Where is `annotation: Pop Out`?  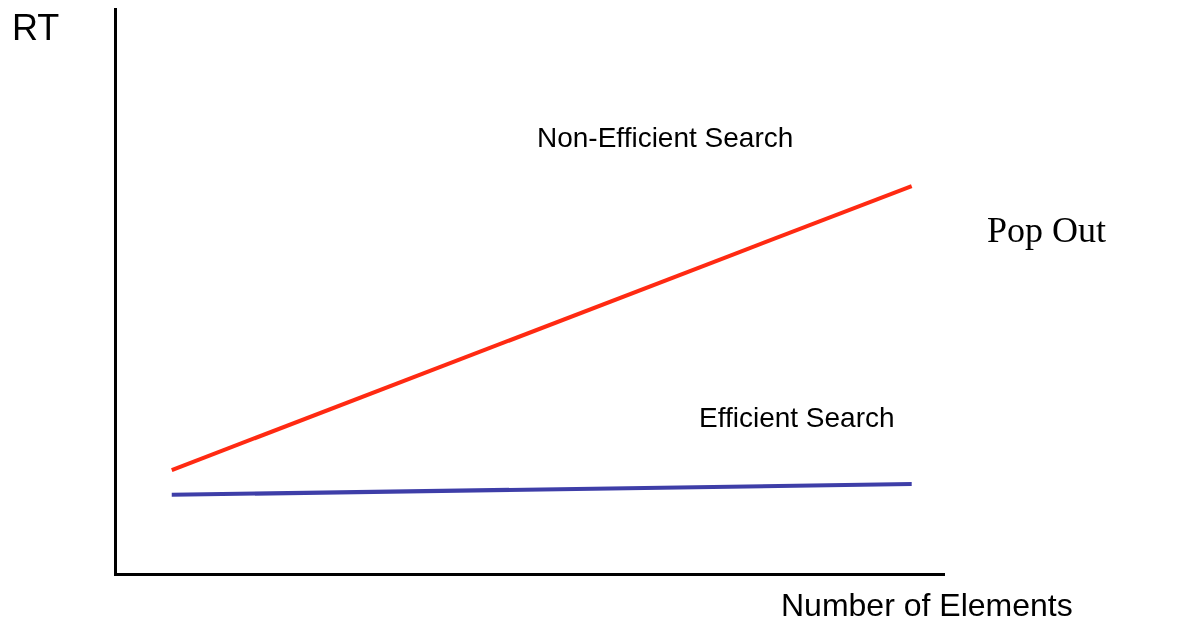
annotation: Pop Out is located at coordinates (1047, 230).